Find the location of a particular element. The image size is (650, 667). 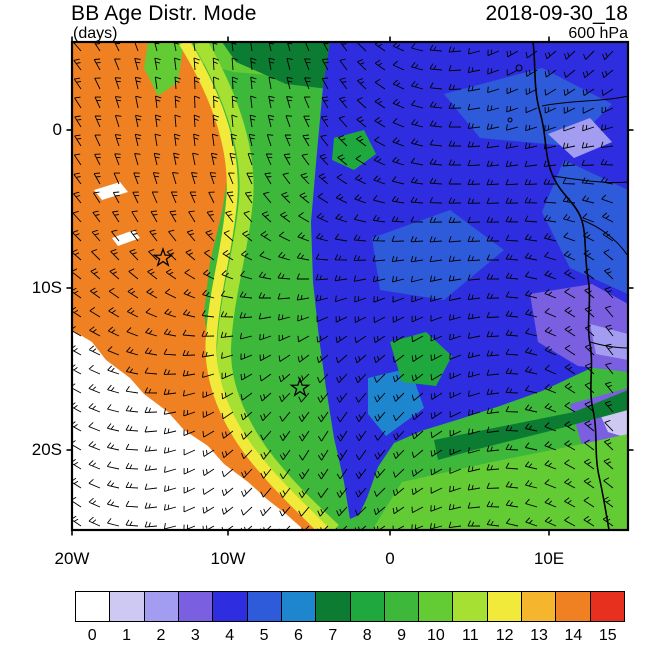

colorbar-label: 14 is located at coordinates (573, 635).